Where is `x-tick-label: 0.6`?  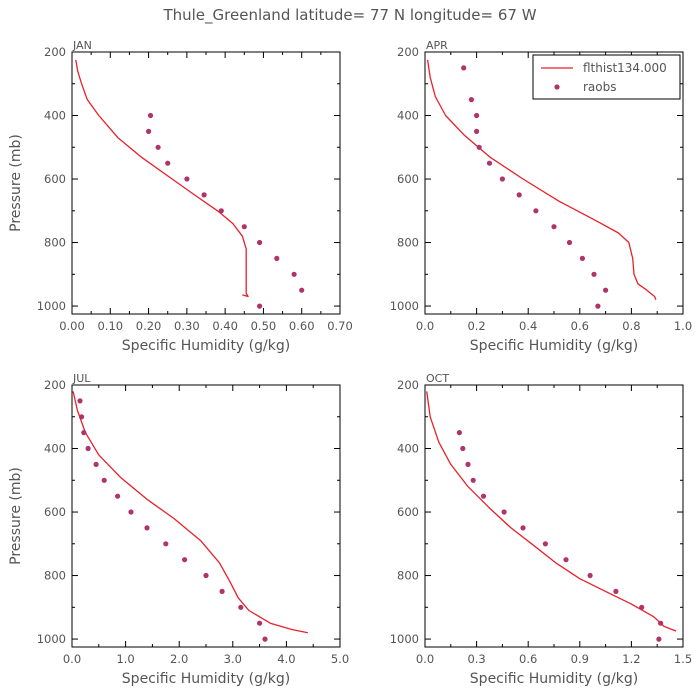 x-tick-label: 0.6 is located at coordinates (528, 659).